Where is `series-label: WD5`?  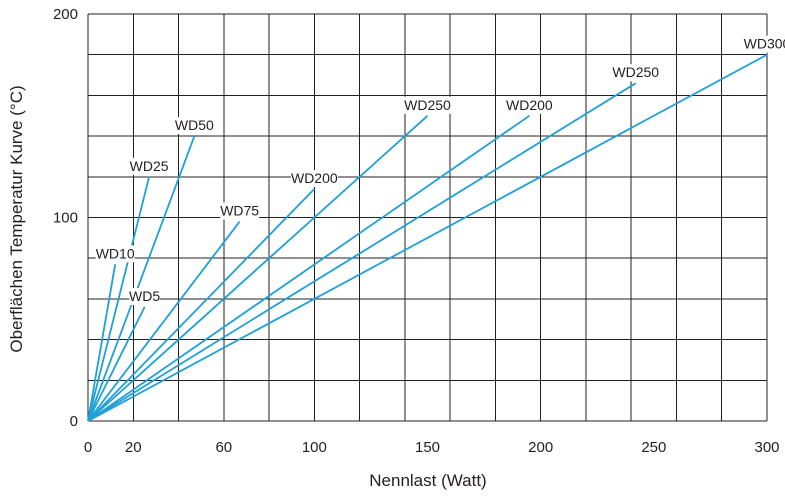 series-label: WD5 is located at coordinates (144, 296).